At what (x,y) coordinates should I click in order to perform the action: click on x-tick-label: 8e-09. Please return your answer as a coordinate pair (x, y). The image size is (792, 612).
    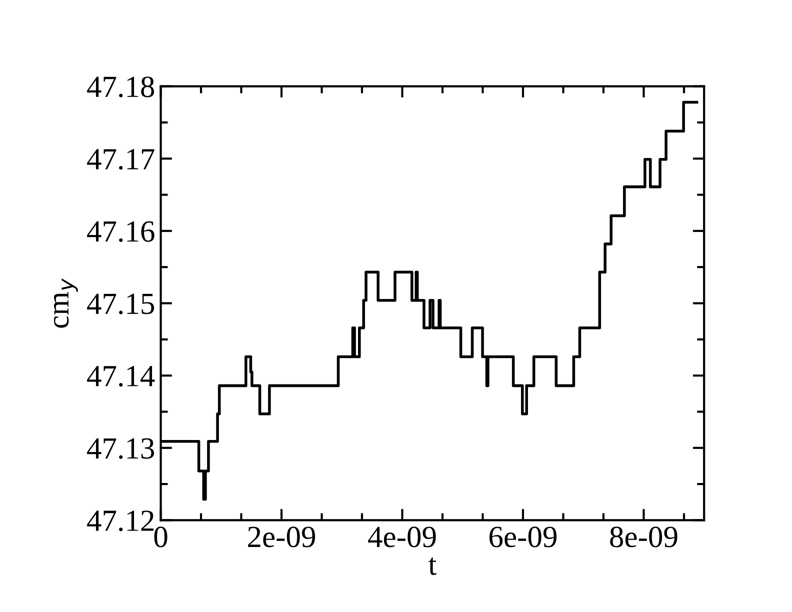
    Looking at the image, I should click on (644, 537).